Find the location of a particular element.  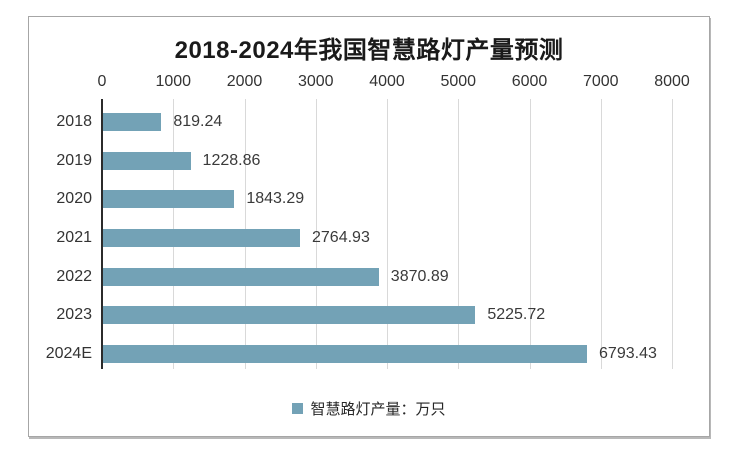

x-tick-label: 8000 is located at coordinates (672, 81).